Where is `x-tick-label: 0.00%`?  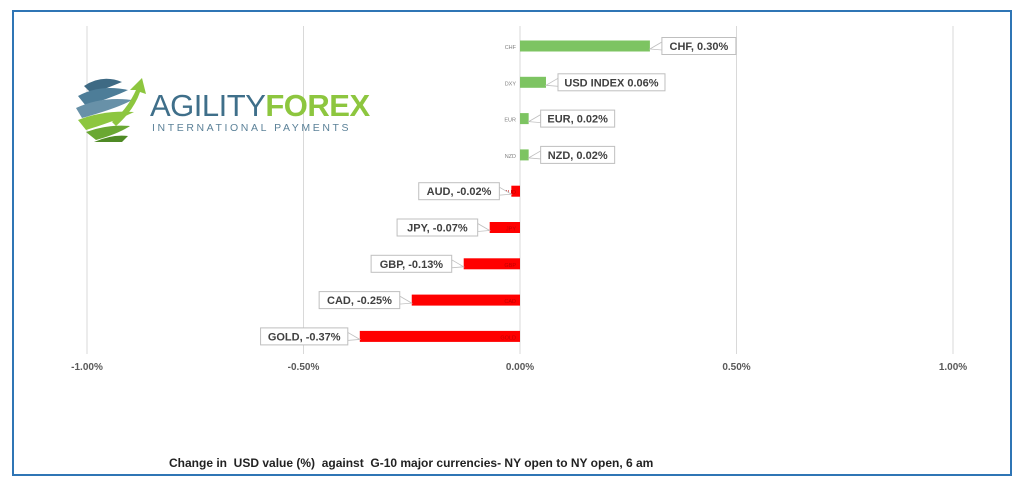 x-tick-label: 0.00% is located at coordinates (520, 367).